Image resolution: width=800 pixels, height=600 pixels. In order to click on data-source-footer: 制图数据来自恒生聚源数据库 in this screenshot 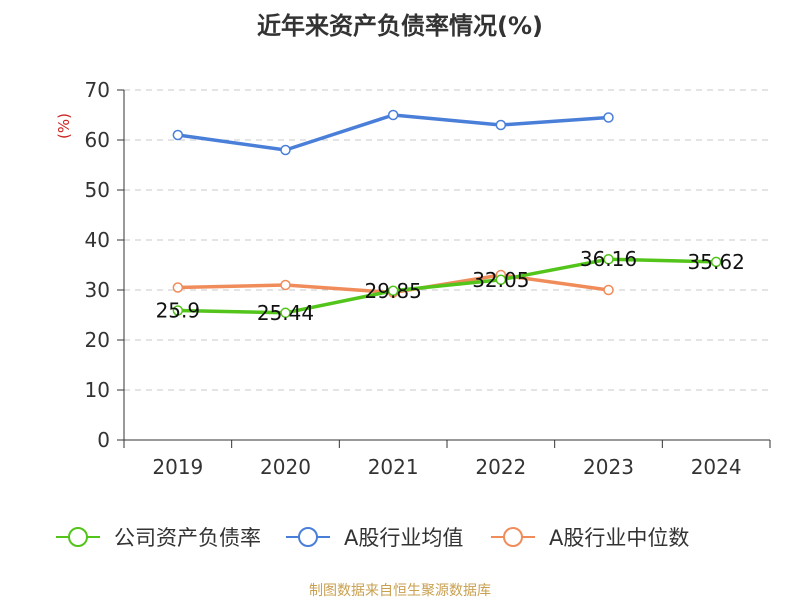, I will do `click(400, 591)`.